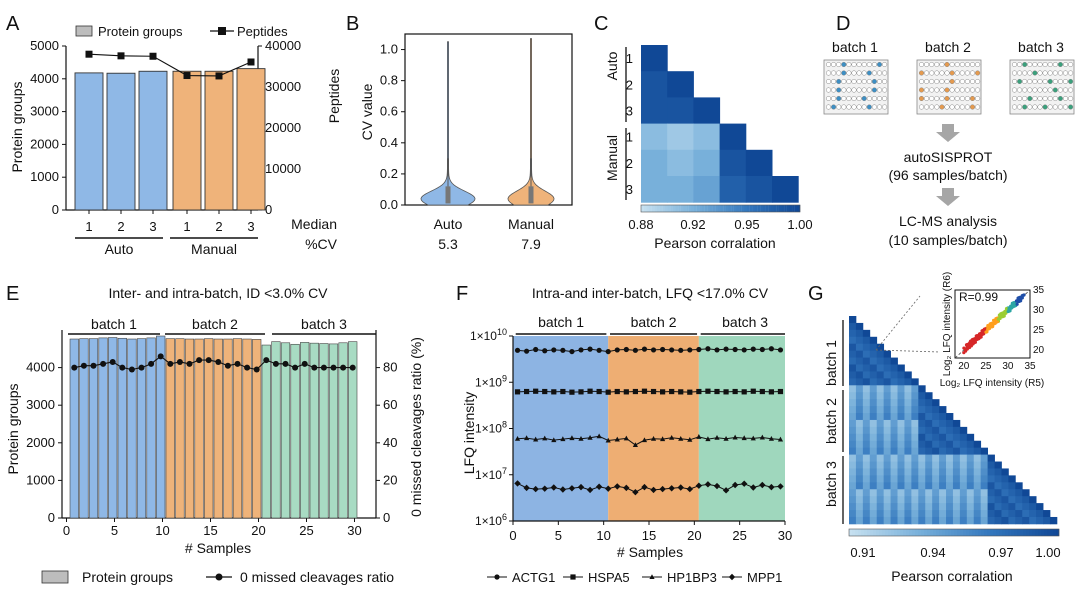  I want to click on missed-cleavage-marker, so click(112, 361).